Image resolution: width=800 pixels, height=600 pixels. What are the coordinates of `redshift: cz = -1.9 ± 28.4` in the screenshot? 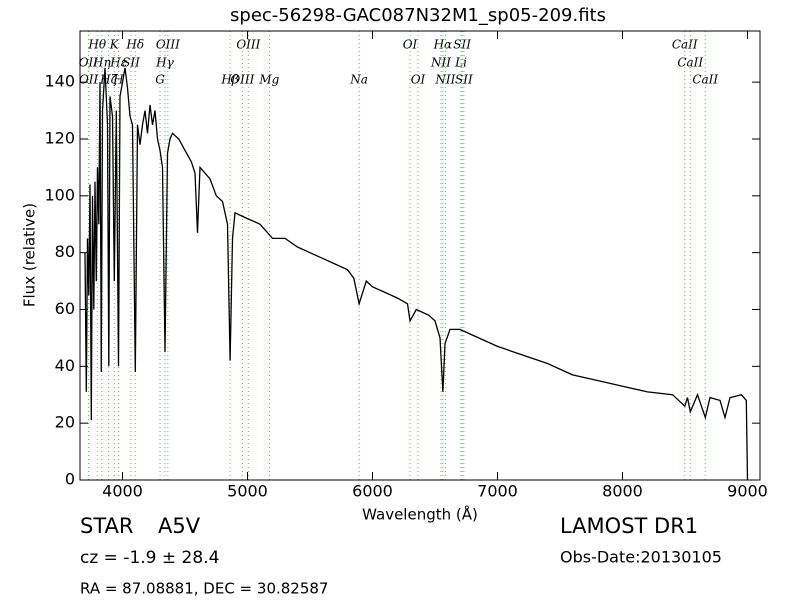 It's located at (149, 558).